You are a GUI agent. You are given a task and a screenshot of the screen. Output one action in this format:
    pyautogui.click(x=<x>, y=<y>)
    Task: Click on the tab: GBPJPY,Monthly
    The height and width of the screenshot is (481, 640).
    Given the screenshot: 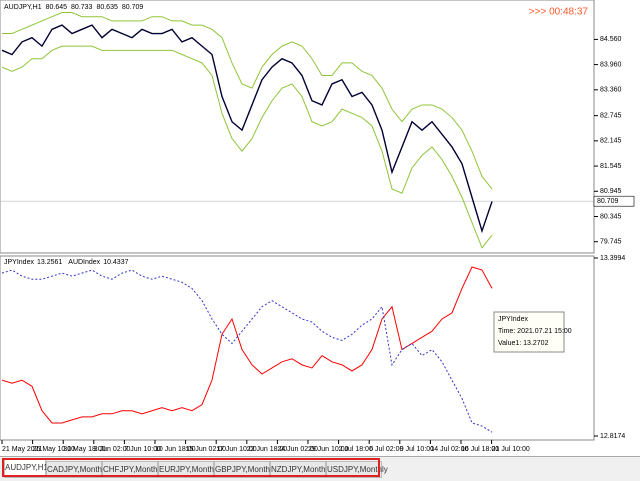 What is the action you would take?
    pyautogui.click(x=245, y=469)
    